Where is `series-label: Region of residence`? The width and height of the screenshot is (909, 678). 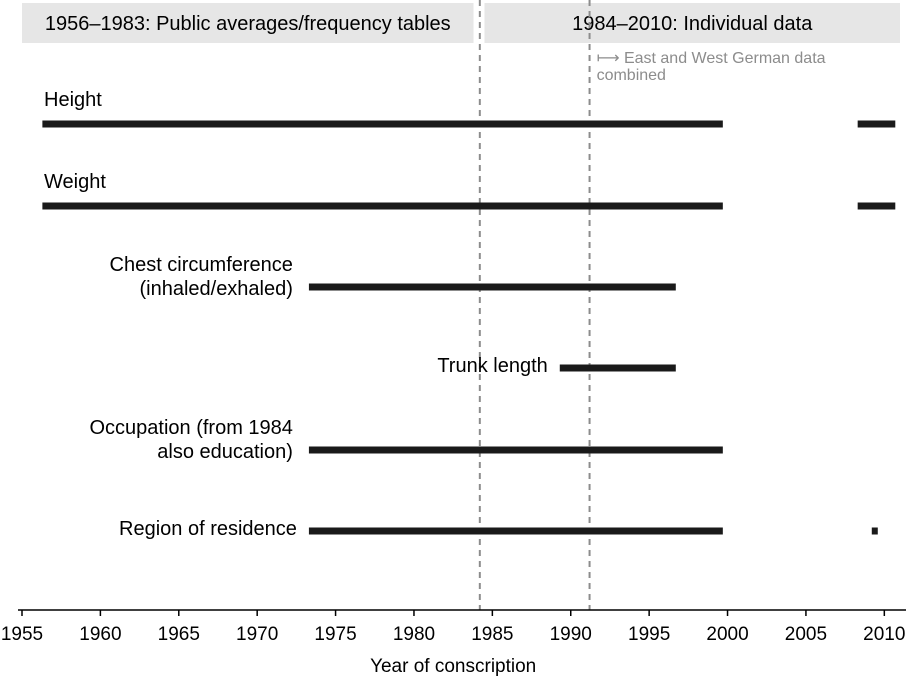 series-label: Region of residence is located at coordinates (208, 529).